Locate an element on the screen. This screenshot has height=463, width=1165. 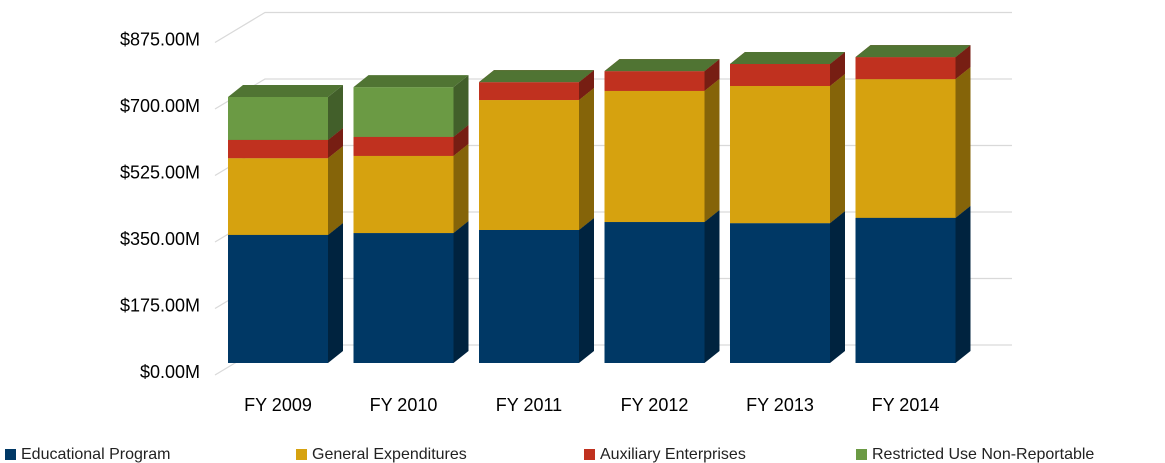
y-tick-label: $700.00M is located at coordinates (160, 106).